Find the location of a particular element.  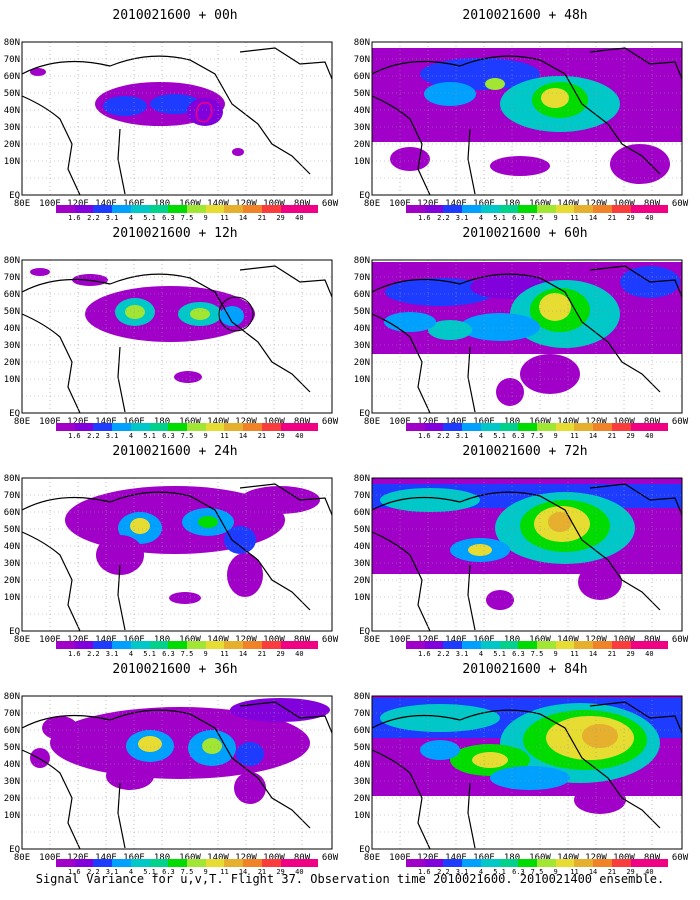

colorbar-label: 2.2 is located at coordinates (93, 654).